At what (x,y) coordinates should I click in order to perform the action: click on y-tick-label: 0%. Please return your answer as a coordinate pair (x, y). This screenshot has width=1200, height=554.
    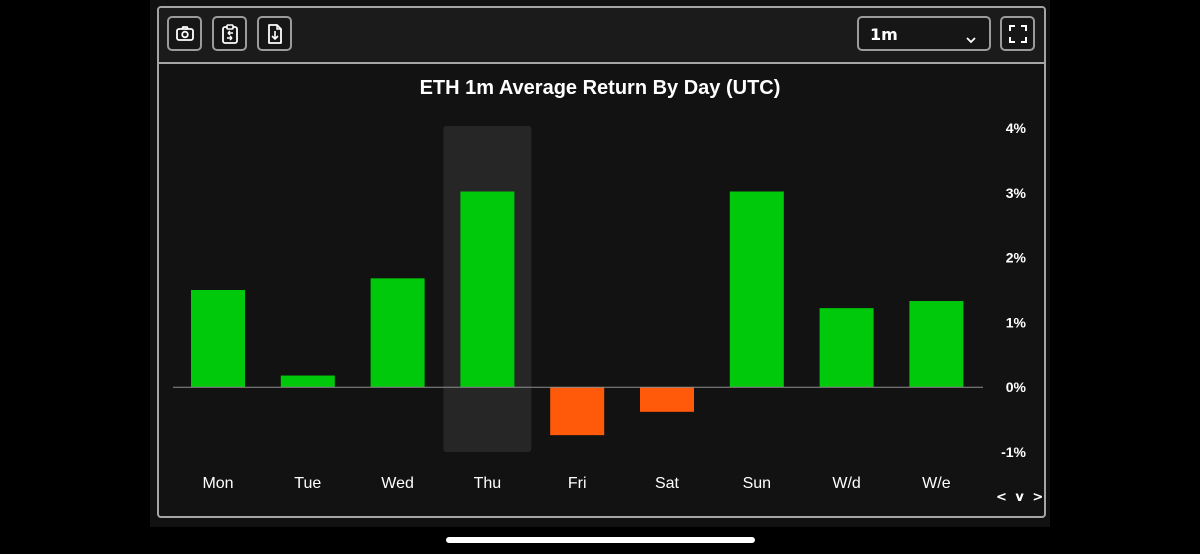
    Looking at the image, I should click on (1016, 387).